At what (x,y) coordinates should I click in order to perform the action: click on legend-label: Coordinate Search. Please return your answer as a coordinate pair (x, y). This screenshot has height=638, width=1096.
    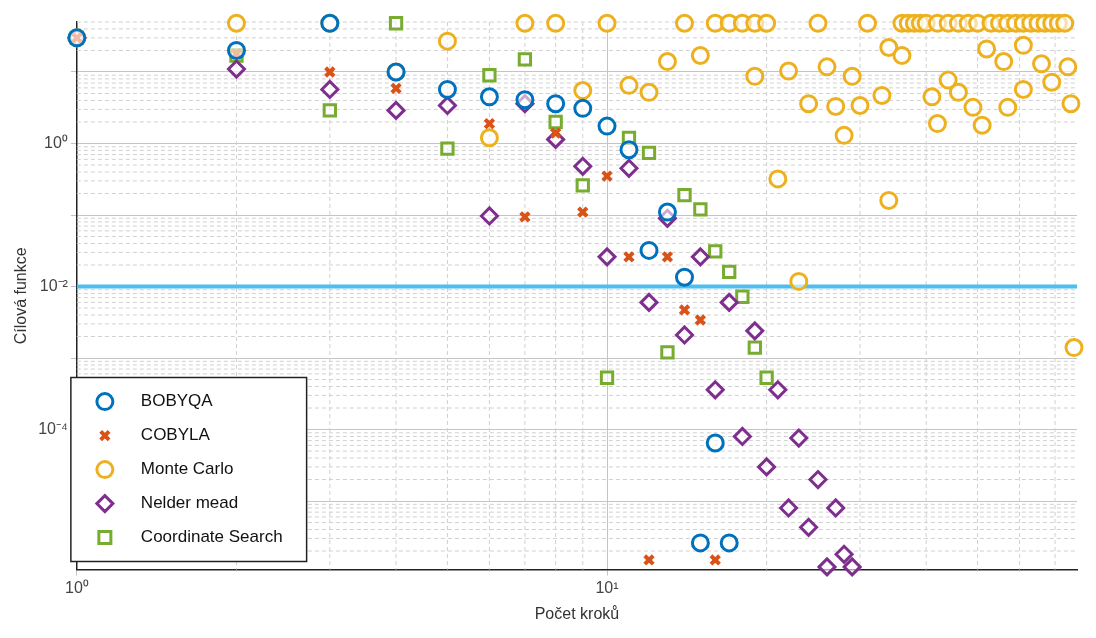
    Looking at the image, I should click on (211, 537).